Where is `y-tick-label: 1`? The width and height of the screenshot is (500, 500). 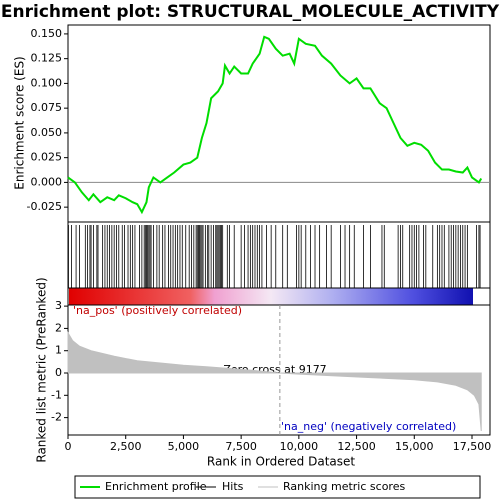
y-tick-label: 1 is located at coordinates (58, 350).